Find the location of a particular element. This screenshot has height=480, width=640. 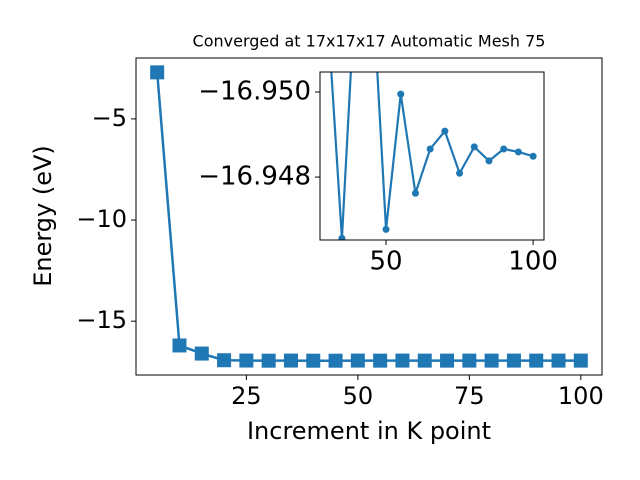

y-tick-label: −16.950 is located at coordinates (254, 91).